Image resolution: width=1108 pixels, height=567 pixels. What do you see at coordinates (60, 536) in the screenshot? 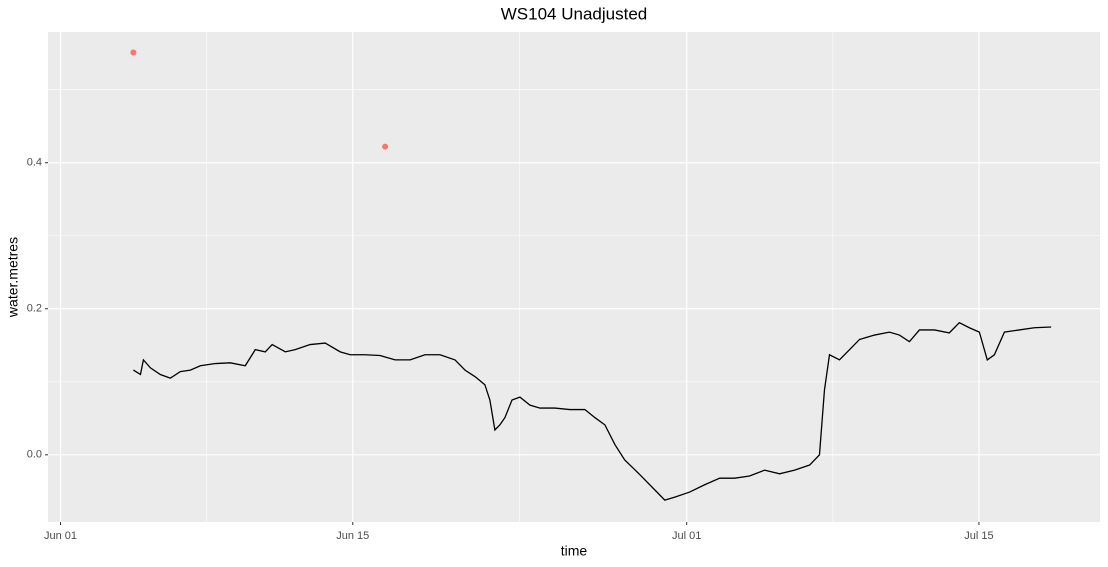
I see `x-tick-label: Jun 01` at bounding box center [60, 536].